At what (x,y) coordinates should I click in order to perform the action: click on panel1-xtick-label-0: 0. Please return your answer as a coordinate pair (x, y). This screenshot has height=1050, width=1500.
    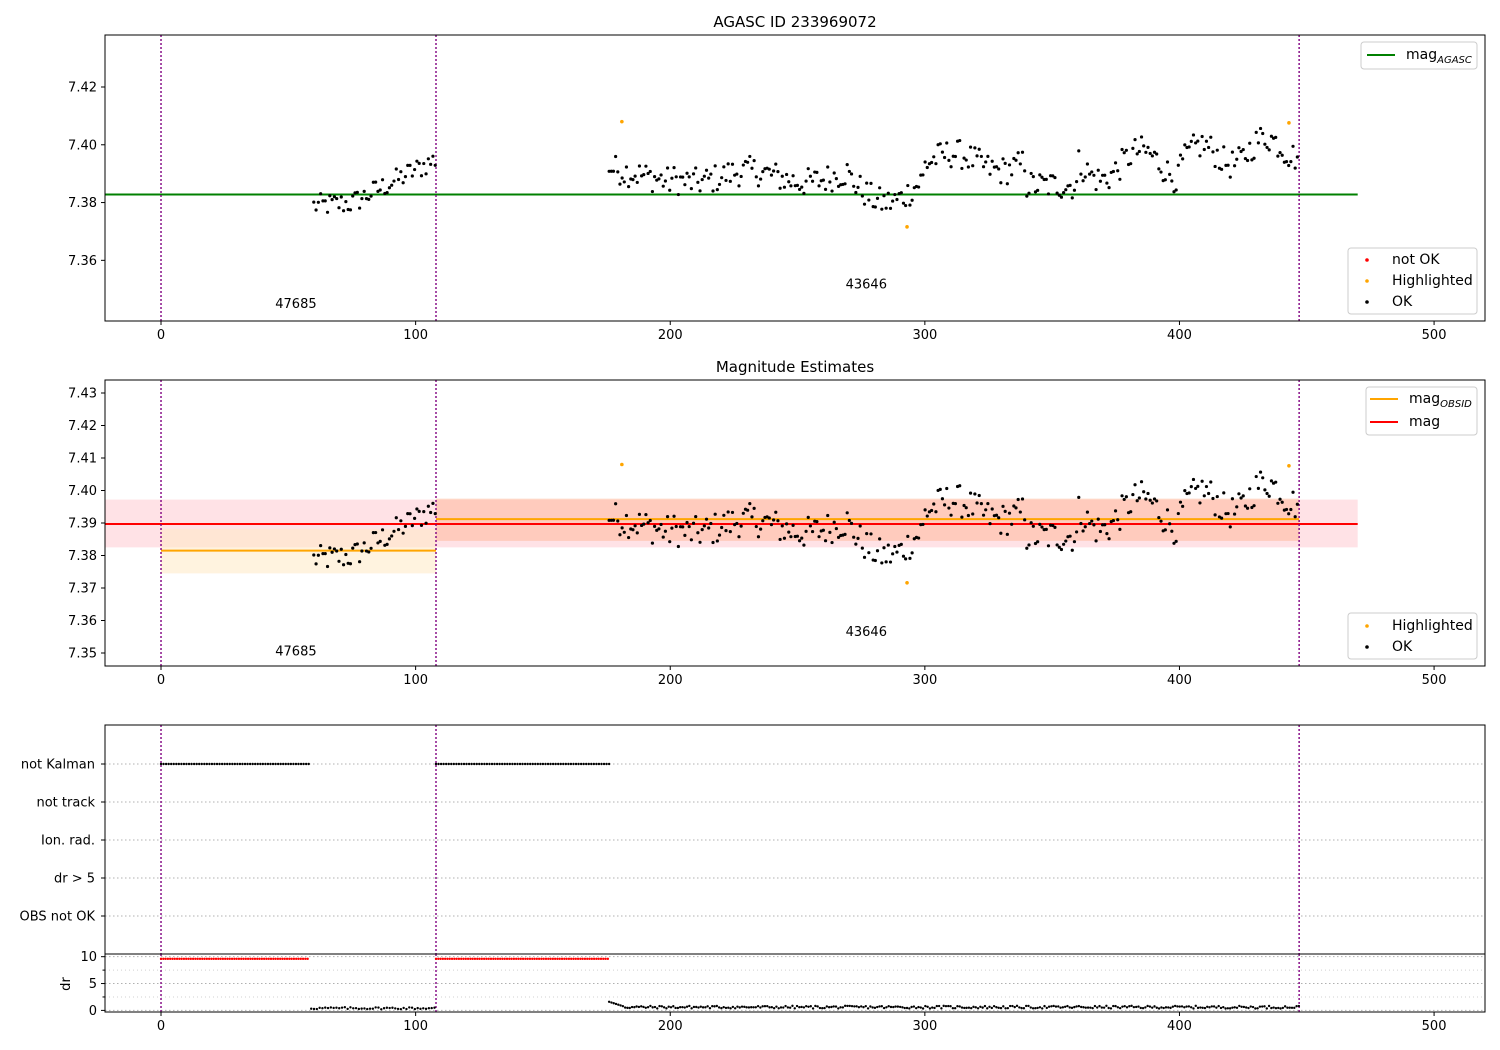
    Looking at the image, I should click on (161, 335).